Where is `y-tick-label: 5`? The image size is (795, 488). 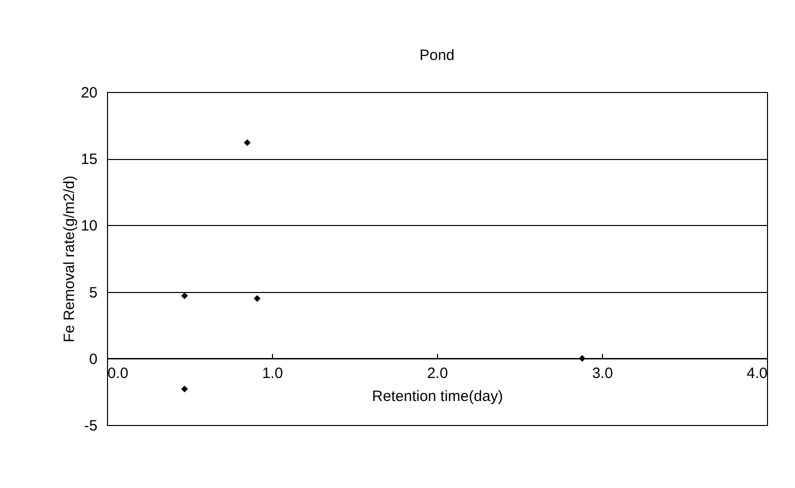
y-tick-label: 5 is located at coordinates (93, 293).